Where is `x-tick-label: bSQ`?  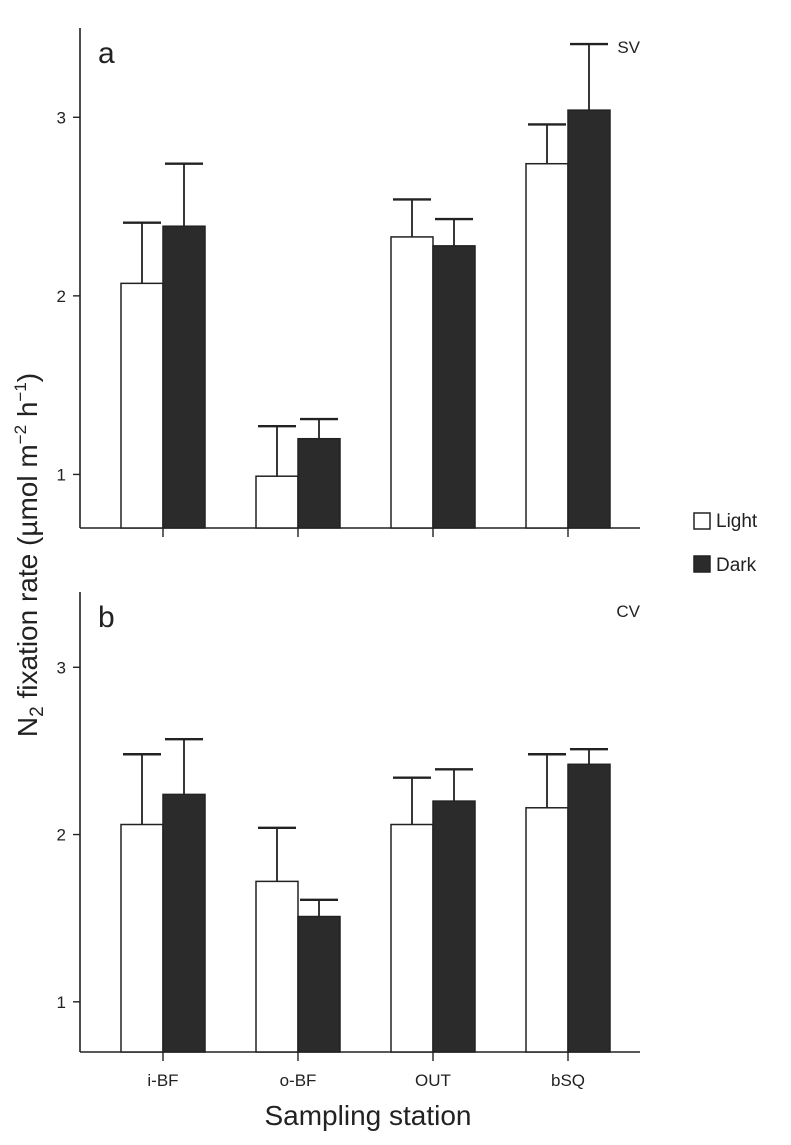 x-tick-label: bSQ is located at coordinates (568, 1080).